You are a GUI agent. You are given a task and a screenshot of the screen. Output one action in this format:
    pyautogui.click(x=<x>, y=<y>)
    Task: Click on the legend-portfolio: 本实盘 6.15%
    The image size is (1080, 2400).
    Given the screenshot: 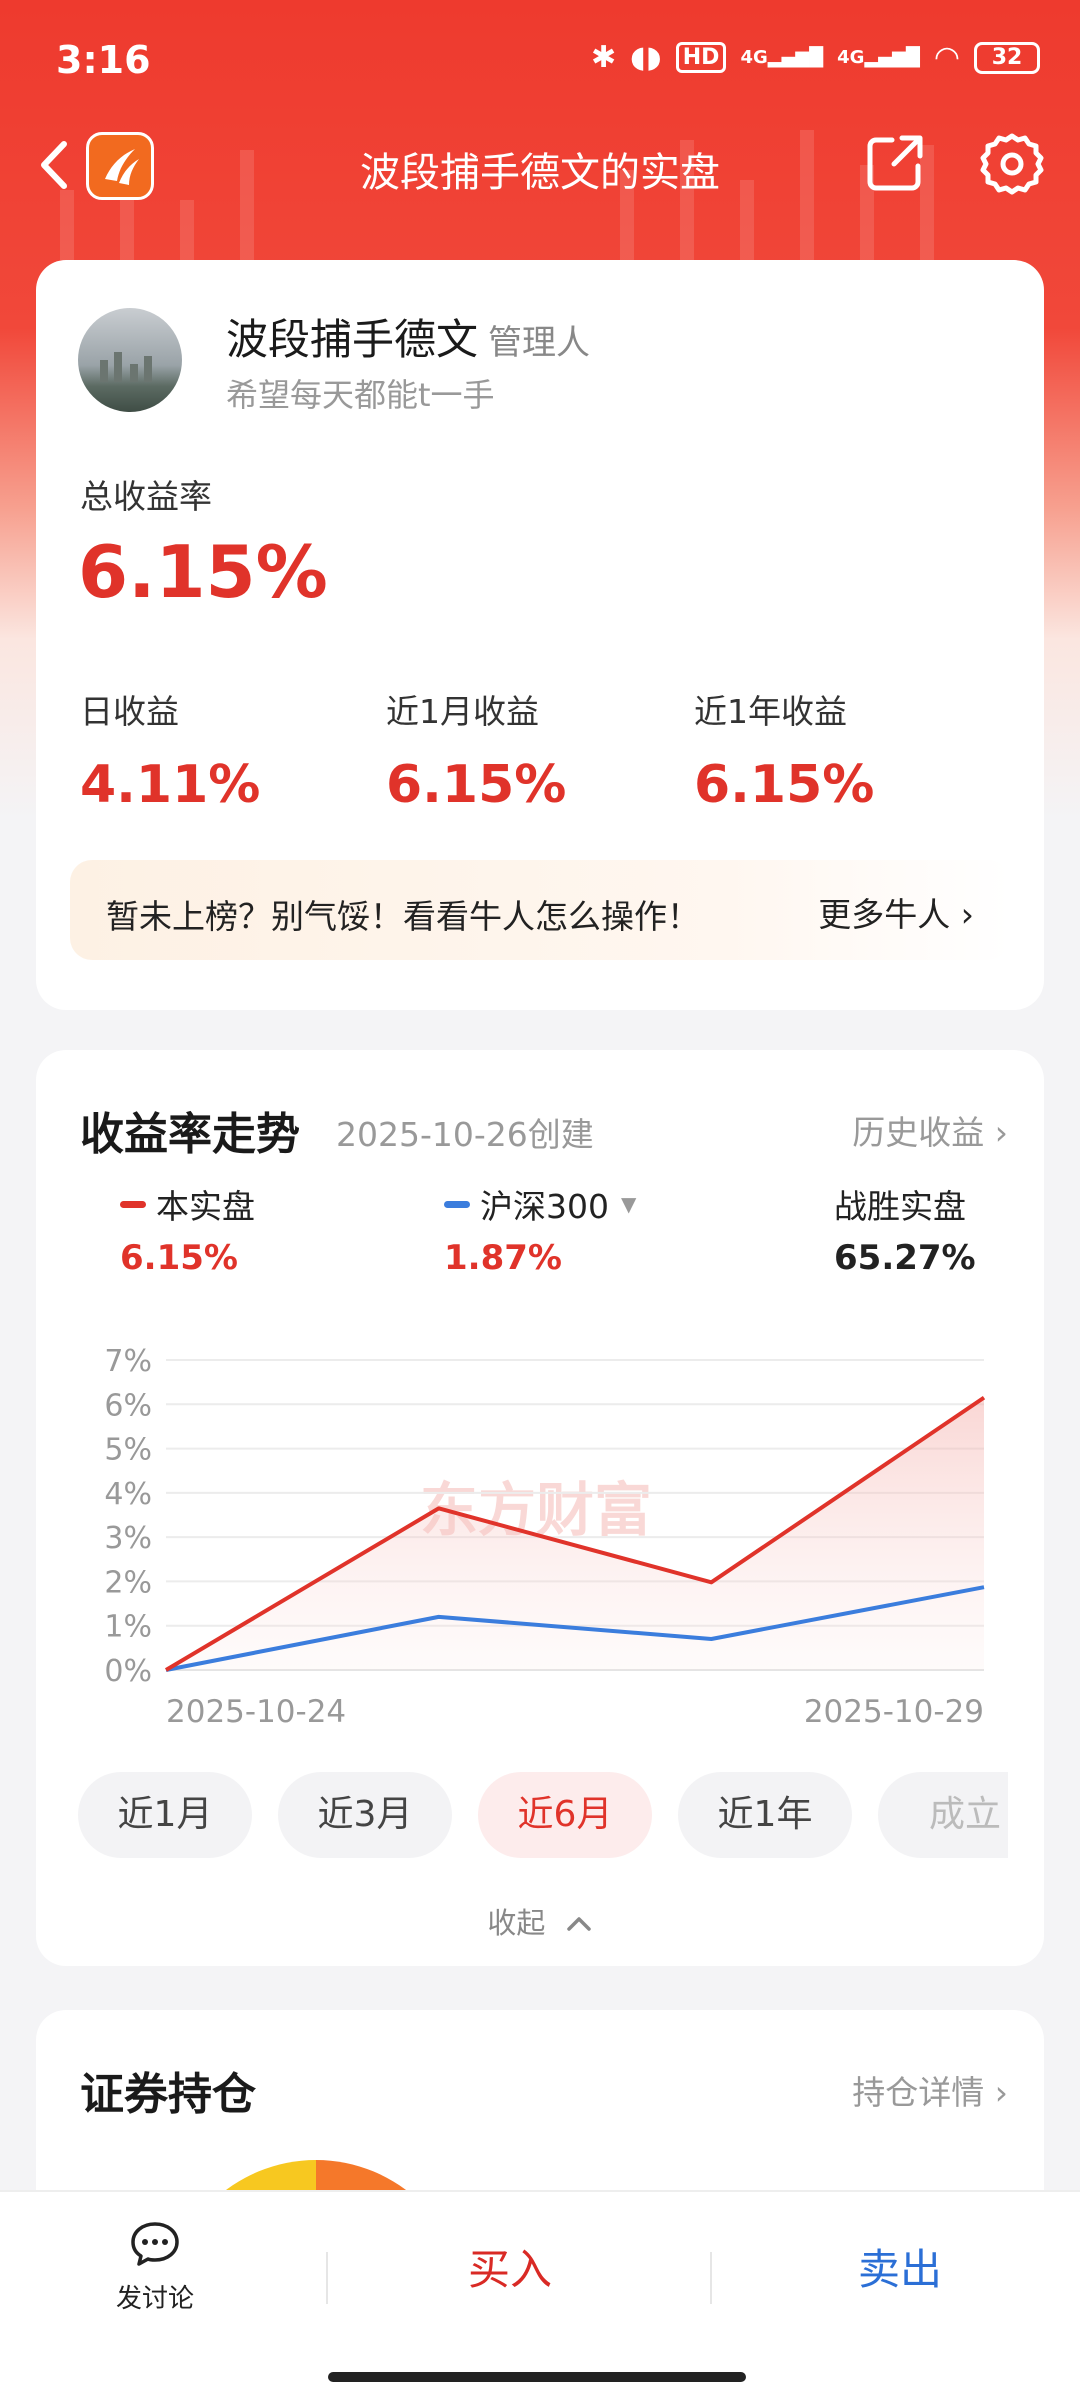 What is the action you would take?
    pyautogui.click(x=187, y=1229)
    